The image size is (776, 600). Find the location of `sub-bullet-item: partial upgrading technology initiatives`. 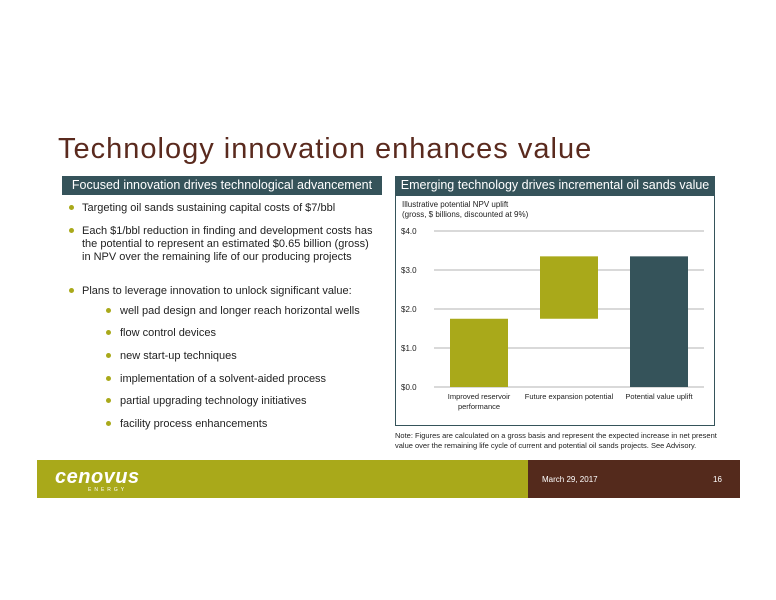

sub-bullet-item: partial upgrading technology initiatives is located at coordinates (182, 401).